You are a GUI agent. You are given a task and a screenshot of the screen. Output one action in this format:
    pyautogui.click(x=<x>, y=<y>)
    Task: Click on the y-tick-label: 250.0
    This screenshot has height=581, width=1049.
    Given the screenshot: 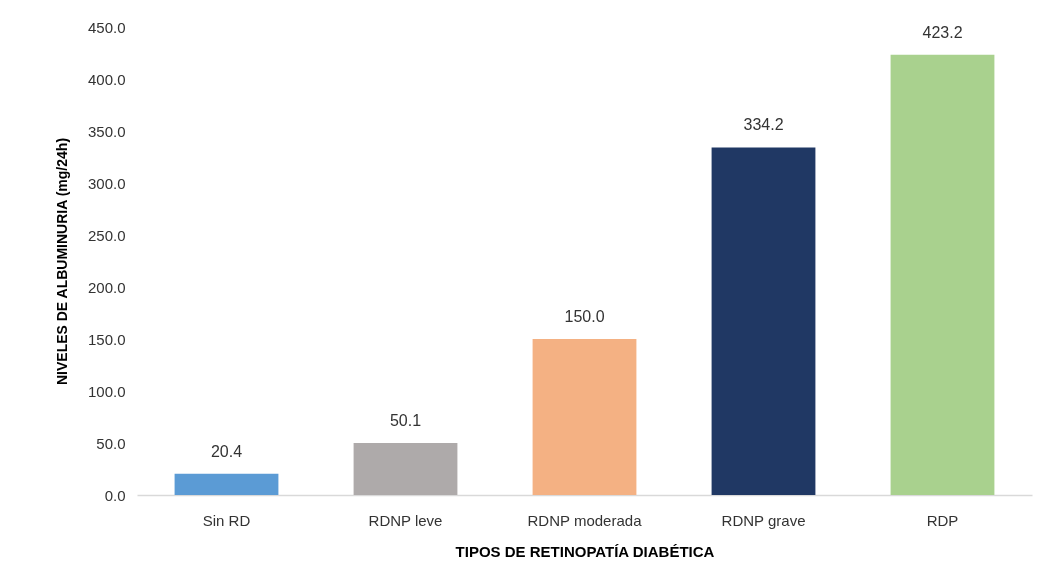 What is the action you would take?
    pyautogui.click(x=106, y=235)
    